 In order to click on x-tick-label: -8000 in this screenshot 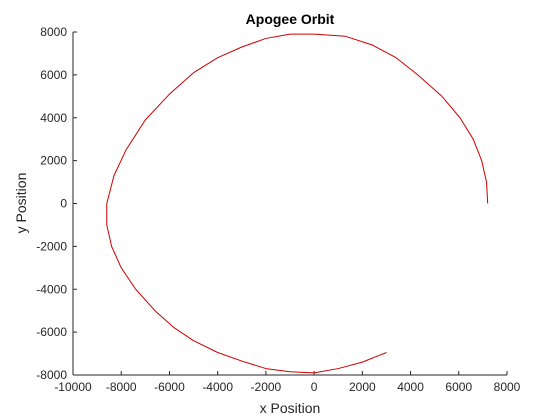, I will do `click(121, 387)`.